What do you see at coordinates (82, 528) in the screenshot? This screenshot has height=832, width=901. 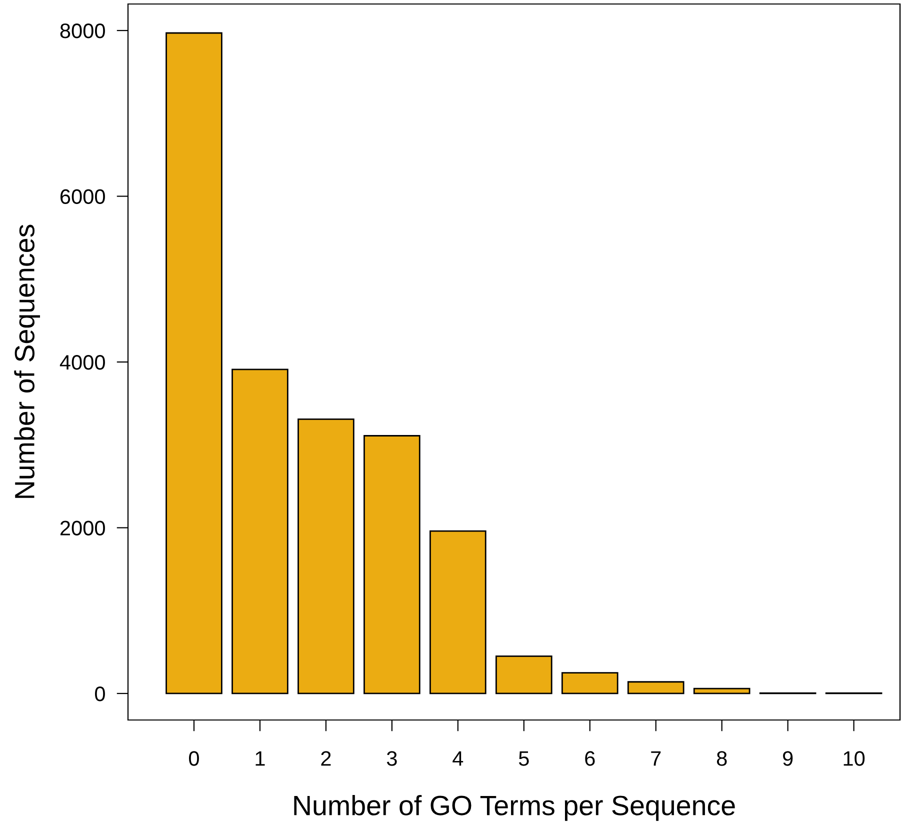 I see `y-tick-label: 2000` at bounding box center [82, 528].